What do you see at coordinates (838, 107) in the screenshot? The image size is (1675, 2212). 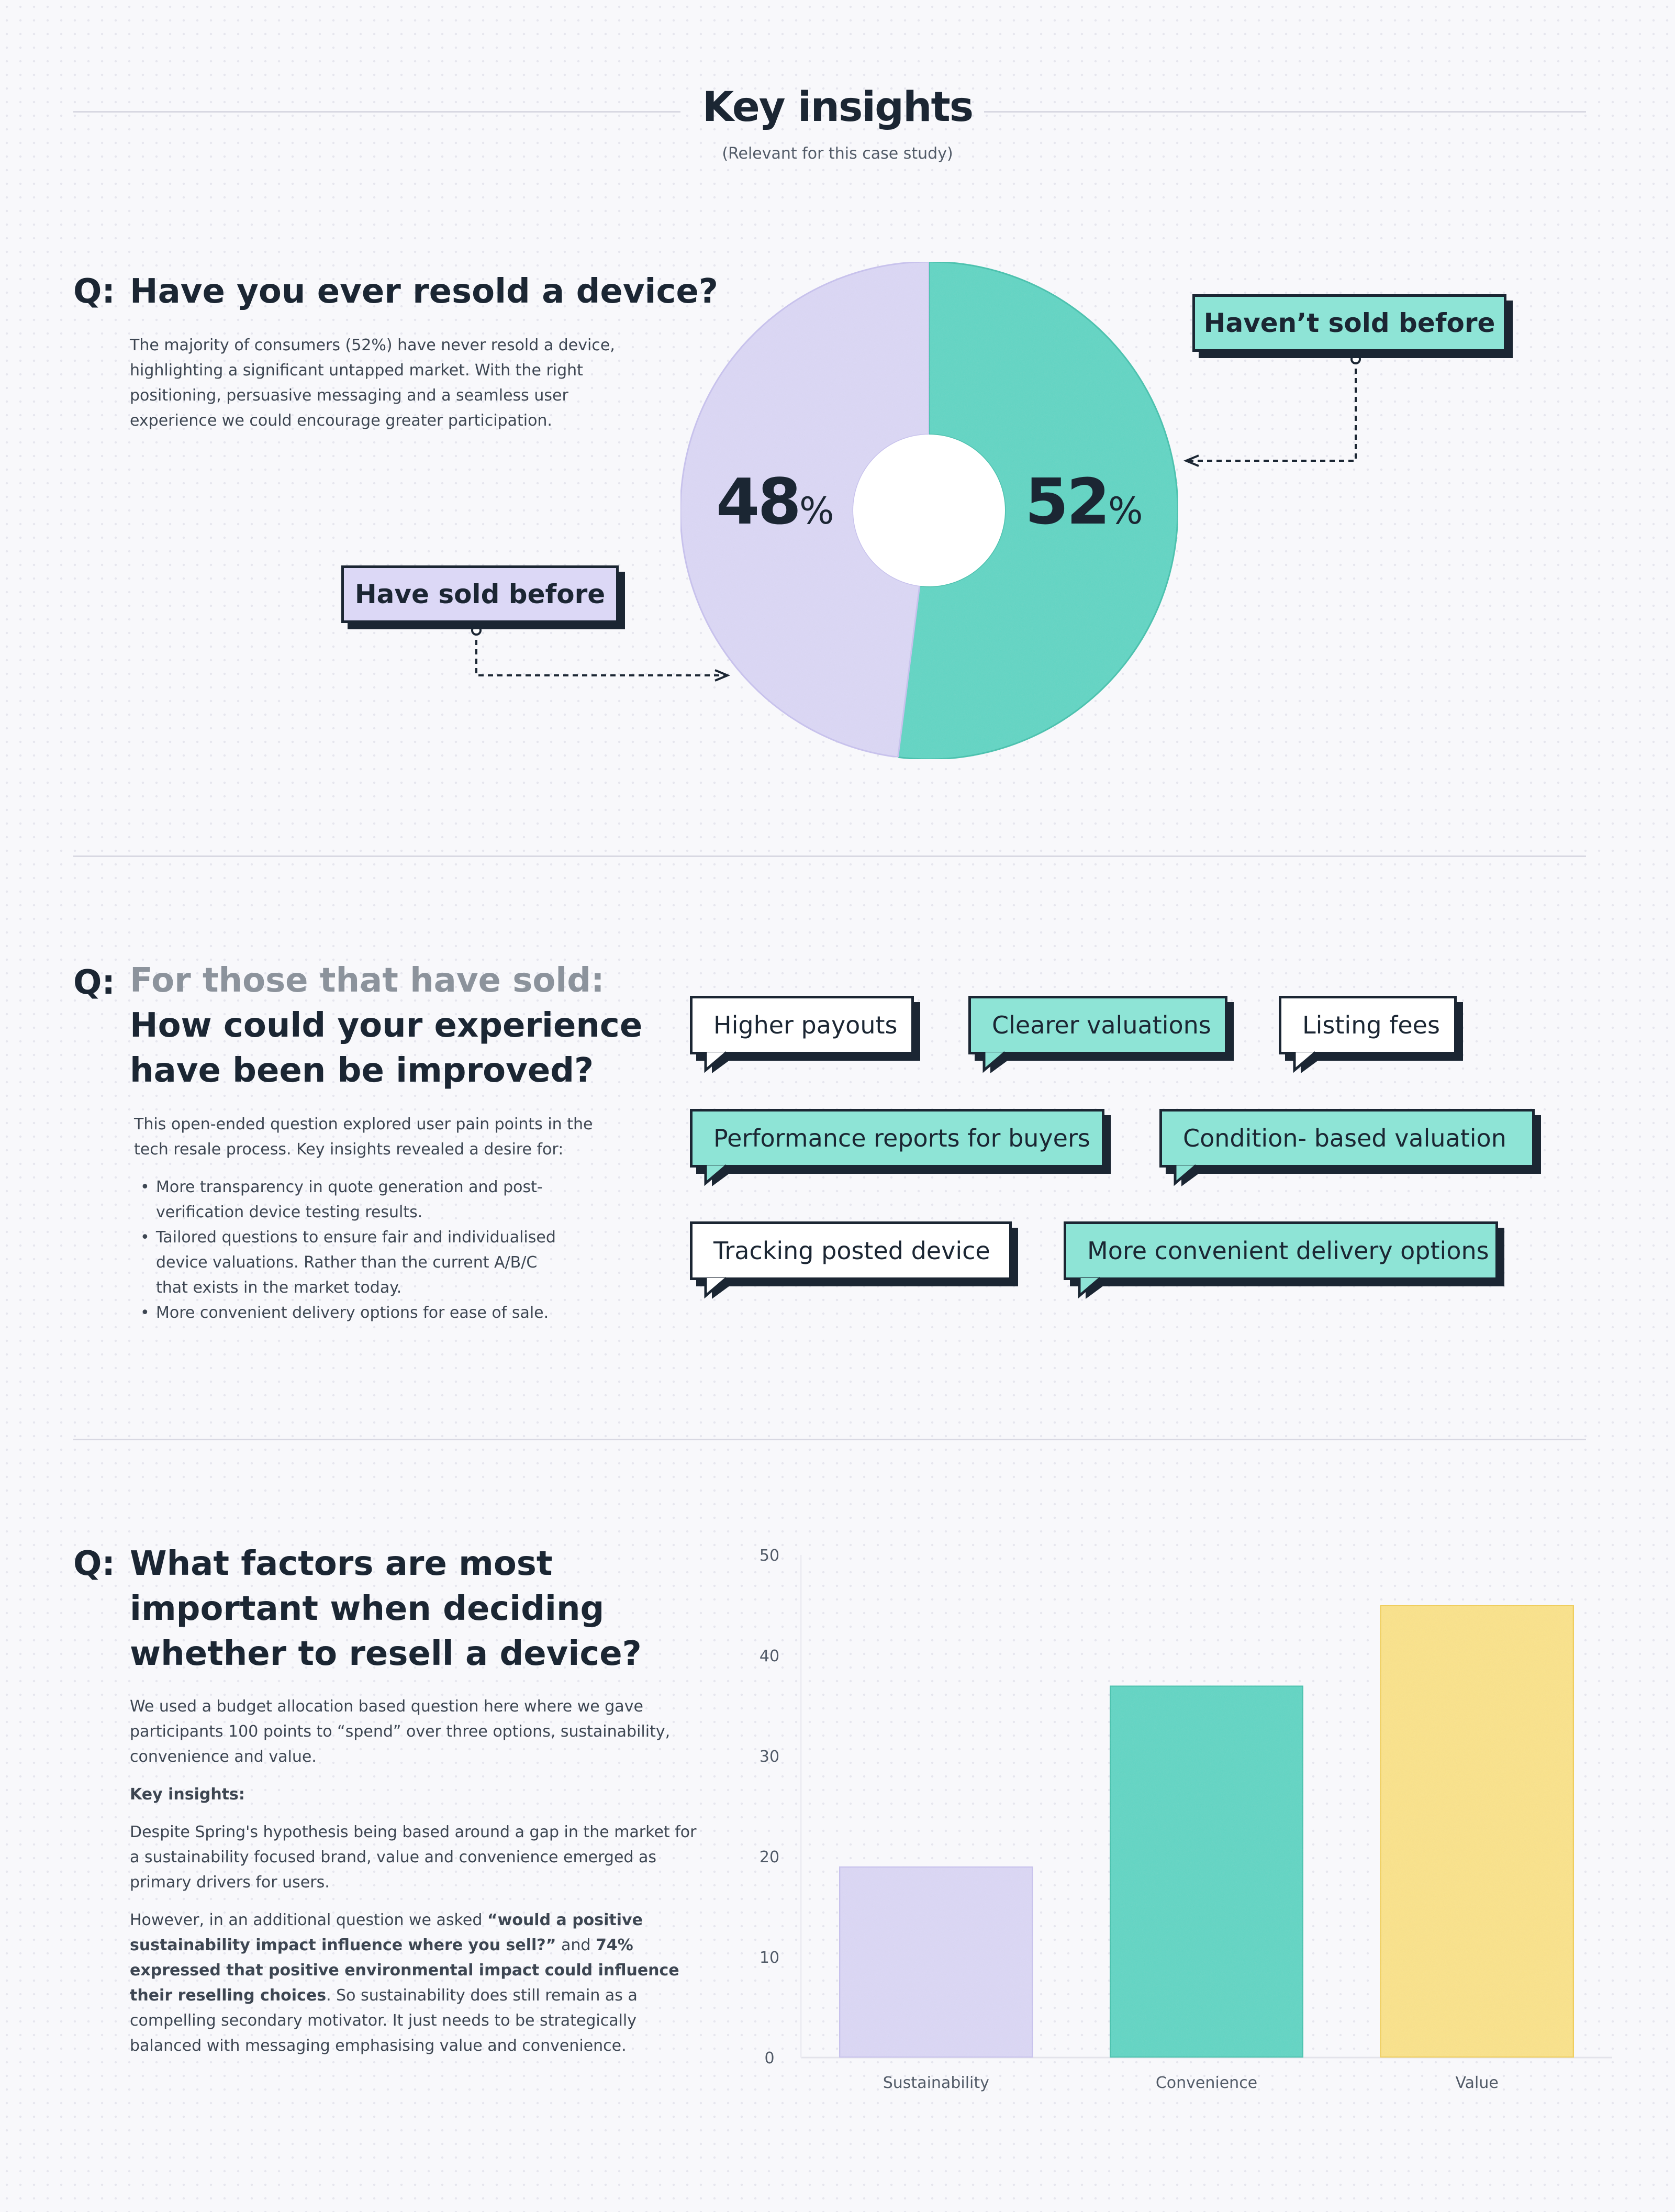 I see `page-title: Key insights` at bounding box center [838, 107].